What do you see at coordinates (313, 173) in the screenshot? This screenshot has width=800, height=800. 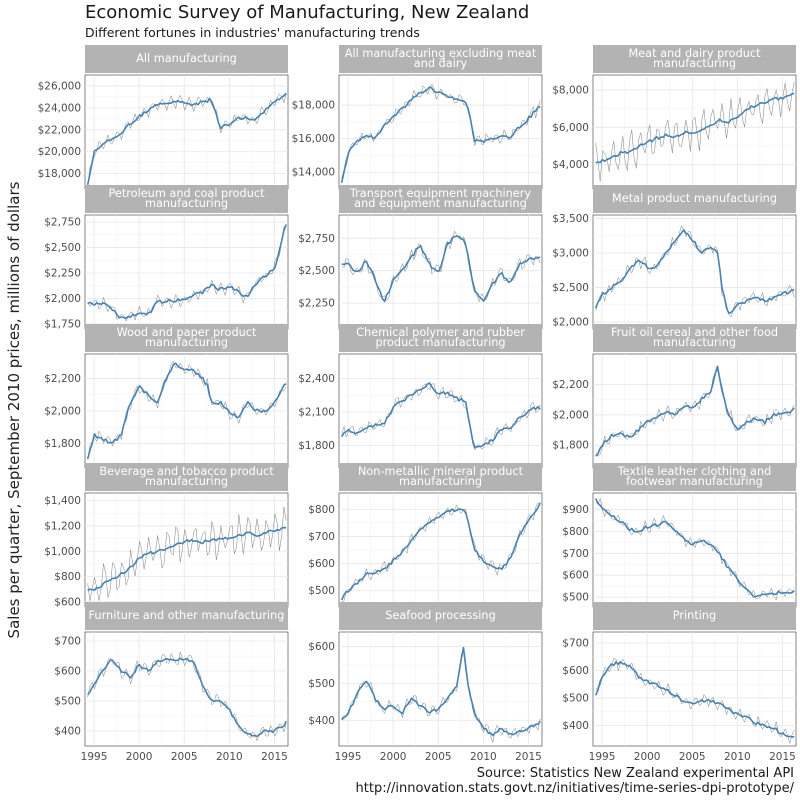 I see `y-tick-label: $14,000` at bounding box center [313, 173].